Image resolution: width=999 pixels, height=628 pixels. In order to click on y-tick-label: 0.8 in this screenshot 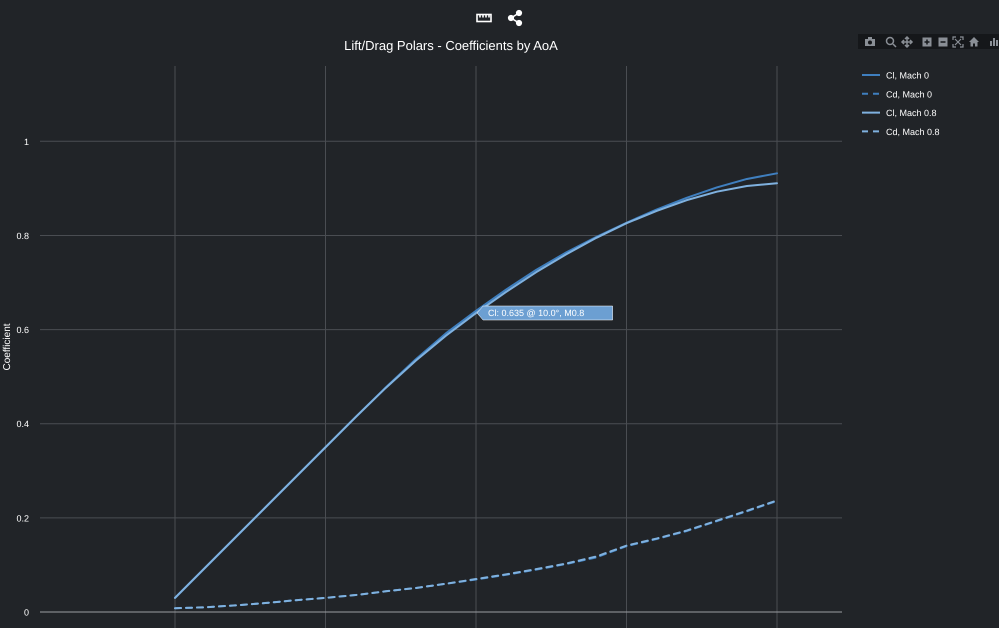, I will do `click(22, 235)`.